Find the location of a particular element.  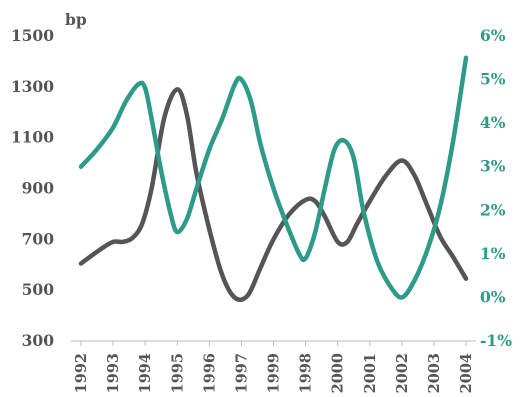

x-tick-label: 2000 is located at coordinates (338, 373).